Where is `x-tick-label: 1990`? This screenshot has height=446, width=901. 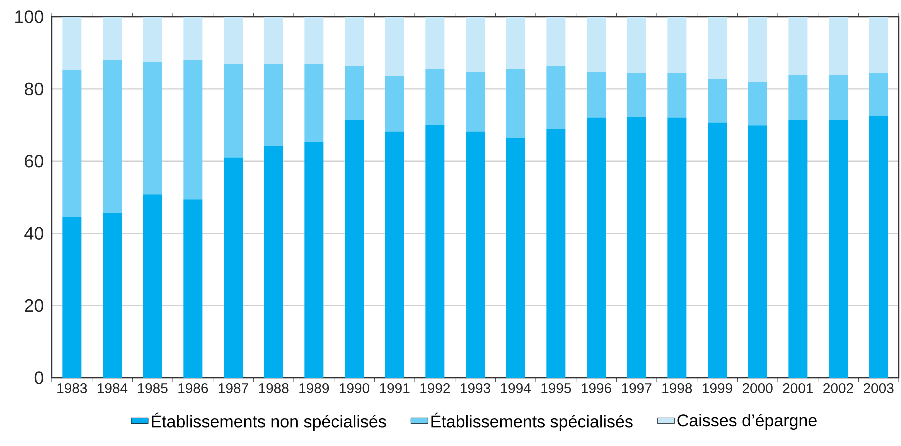 x-tick-label: 1990 is located at coordinates (355, 388).